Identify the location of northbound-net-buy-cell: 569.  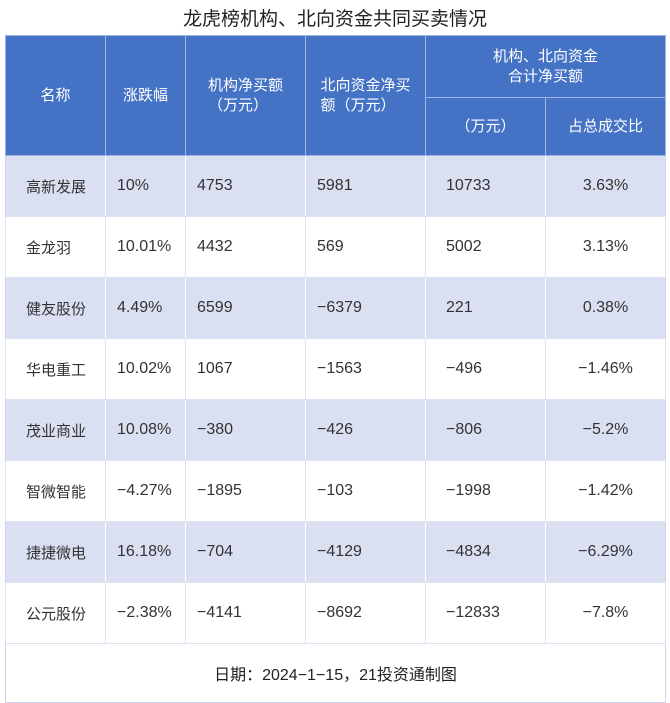
(365, 247).